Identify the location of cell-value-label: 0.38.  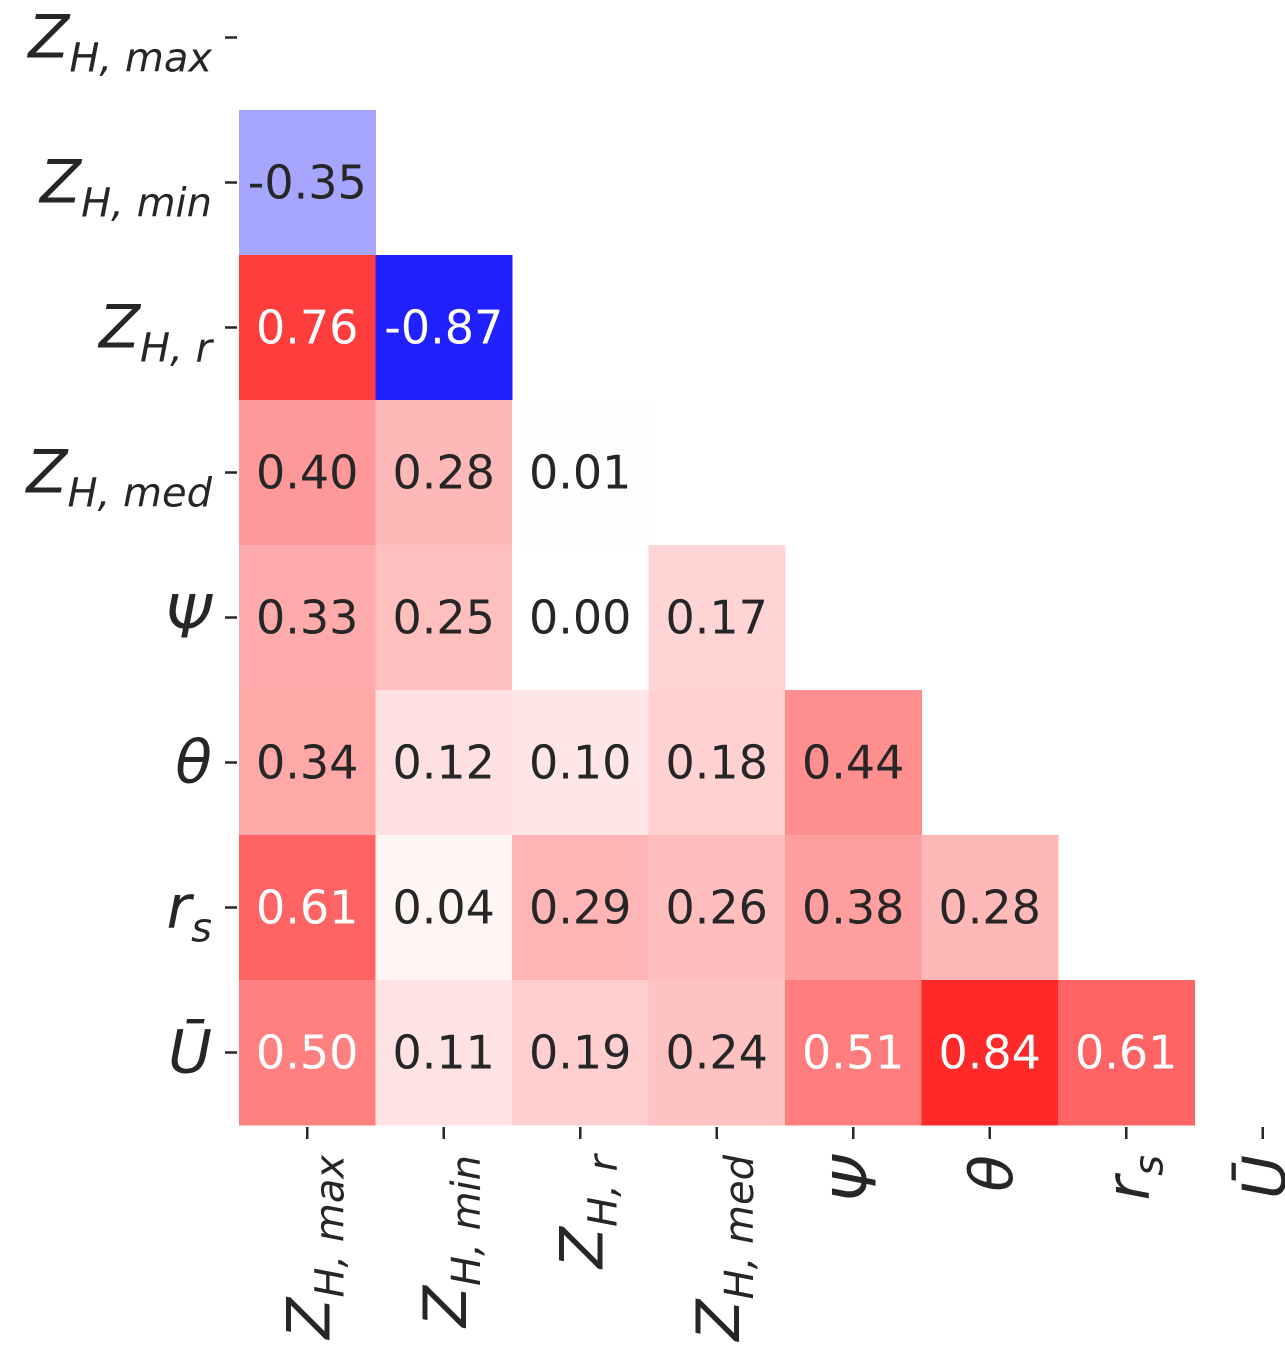
(853, 908).